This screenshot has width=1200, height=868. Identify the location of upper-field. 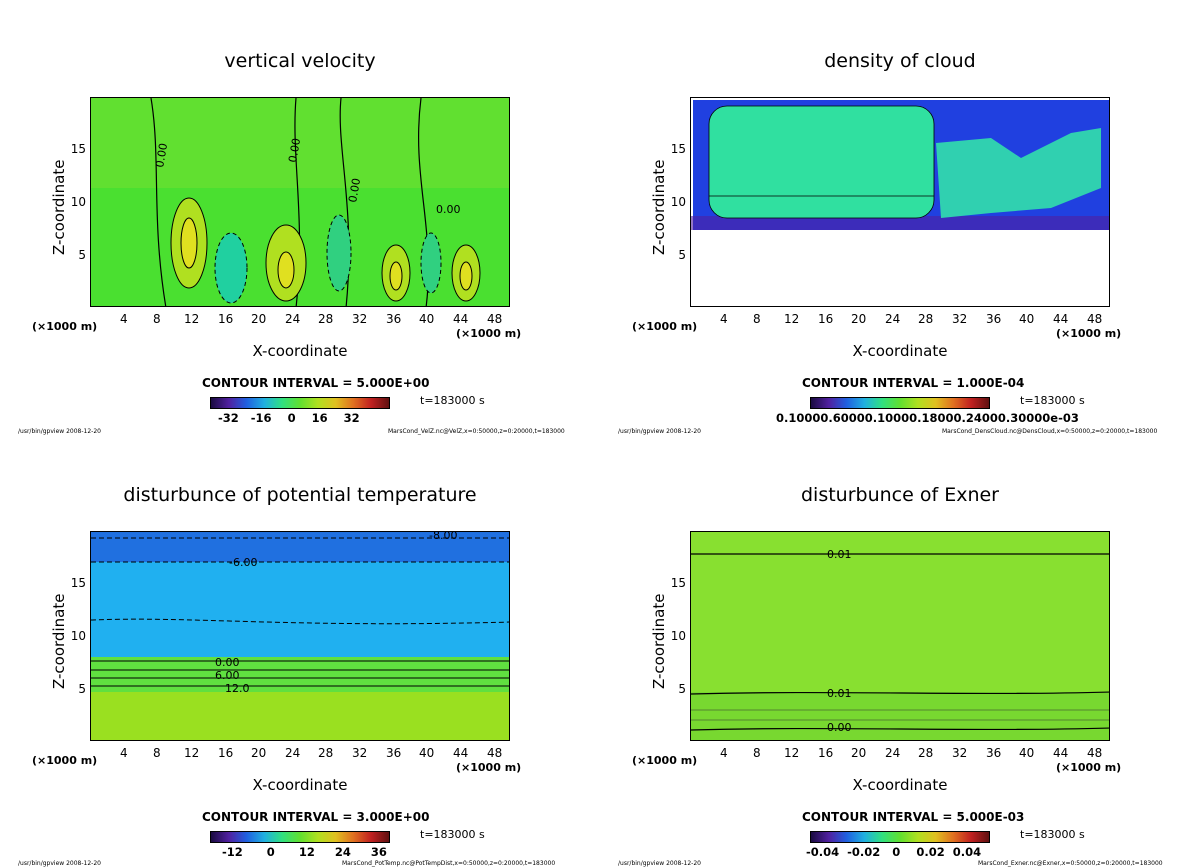
(300, 143).